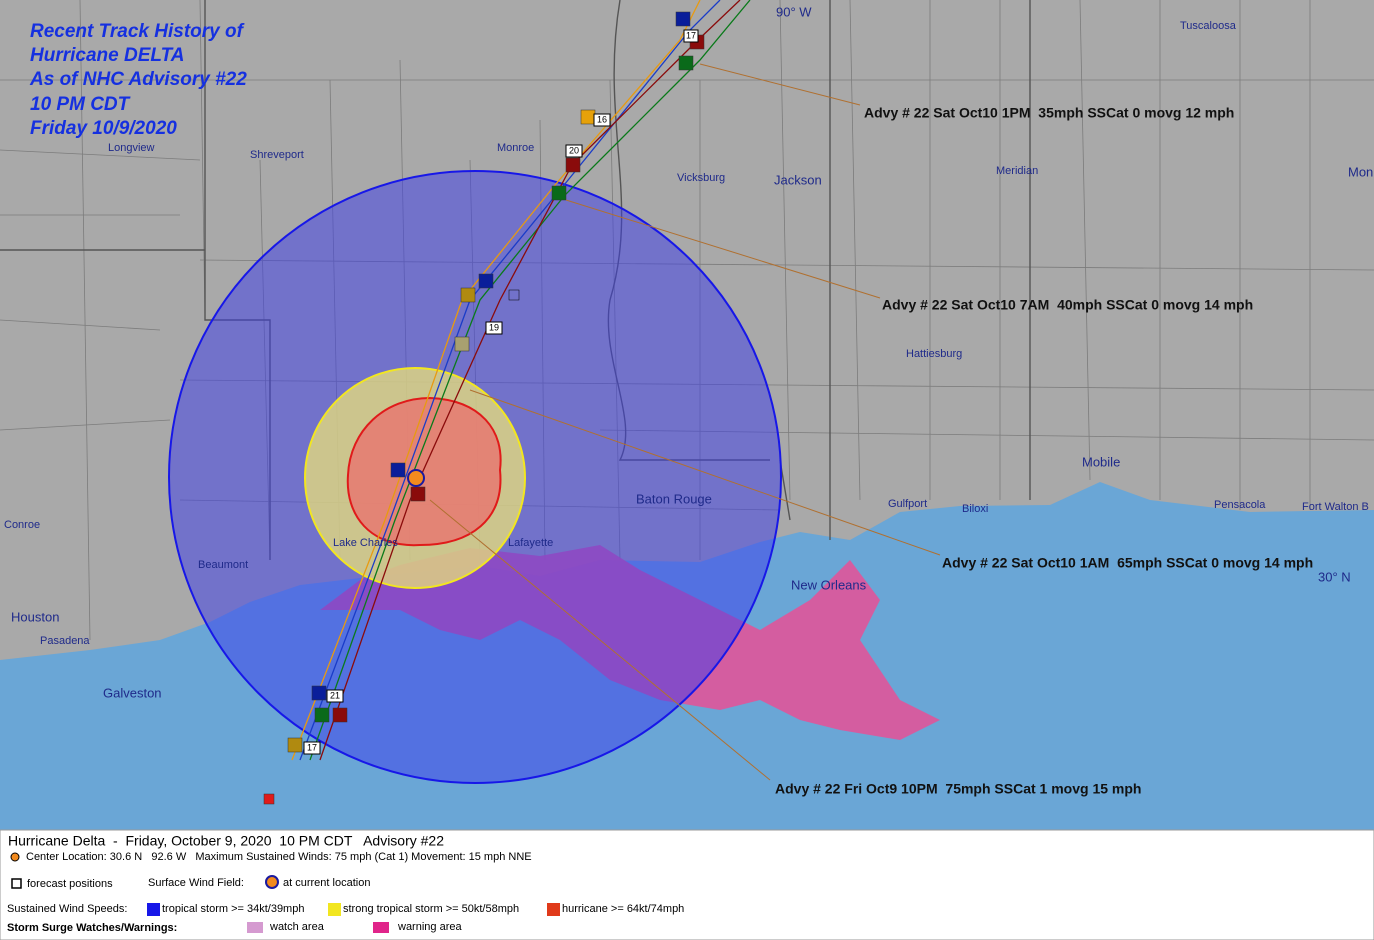  What do you see at coordinates (416, 478) in the screenshot?
I see `current-center` at bounding box center [416, 478].